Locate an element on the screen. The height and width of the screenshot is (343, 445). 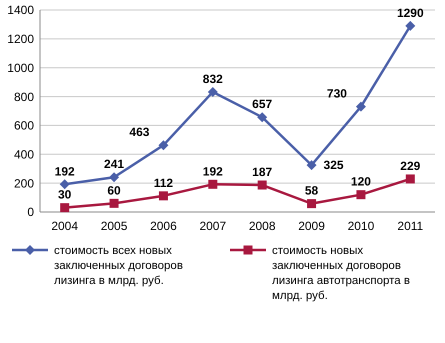
data-label: 120 is located at coordinates (361, 181).